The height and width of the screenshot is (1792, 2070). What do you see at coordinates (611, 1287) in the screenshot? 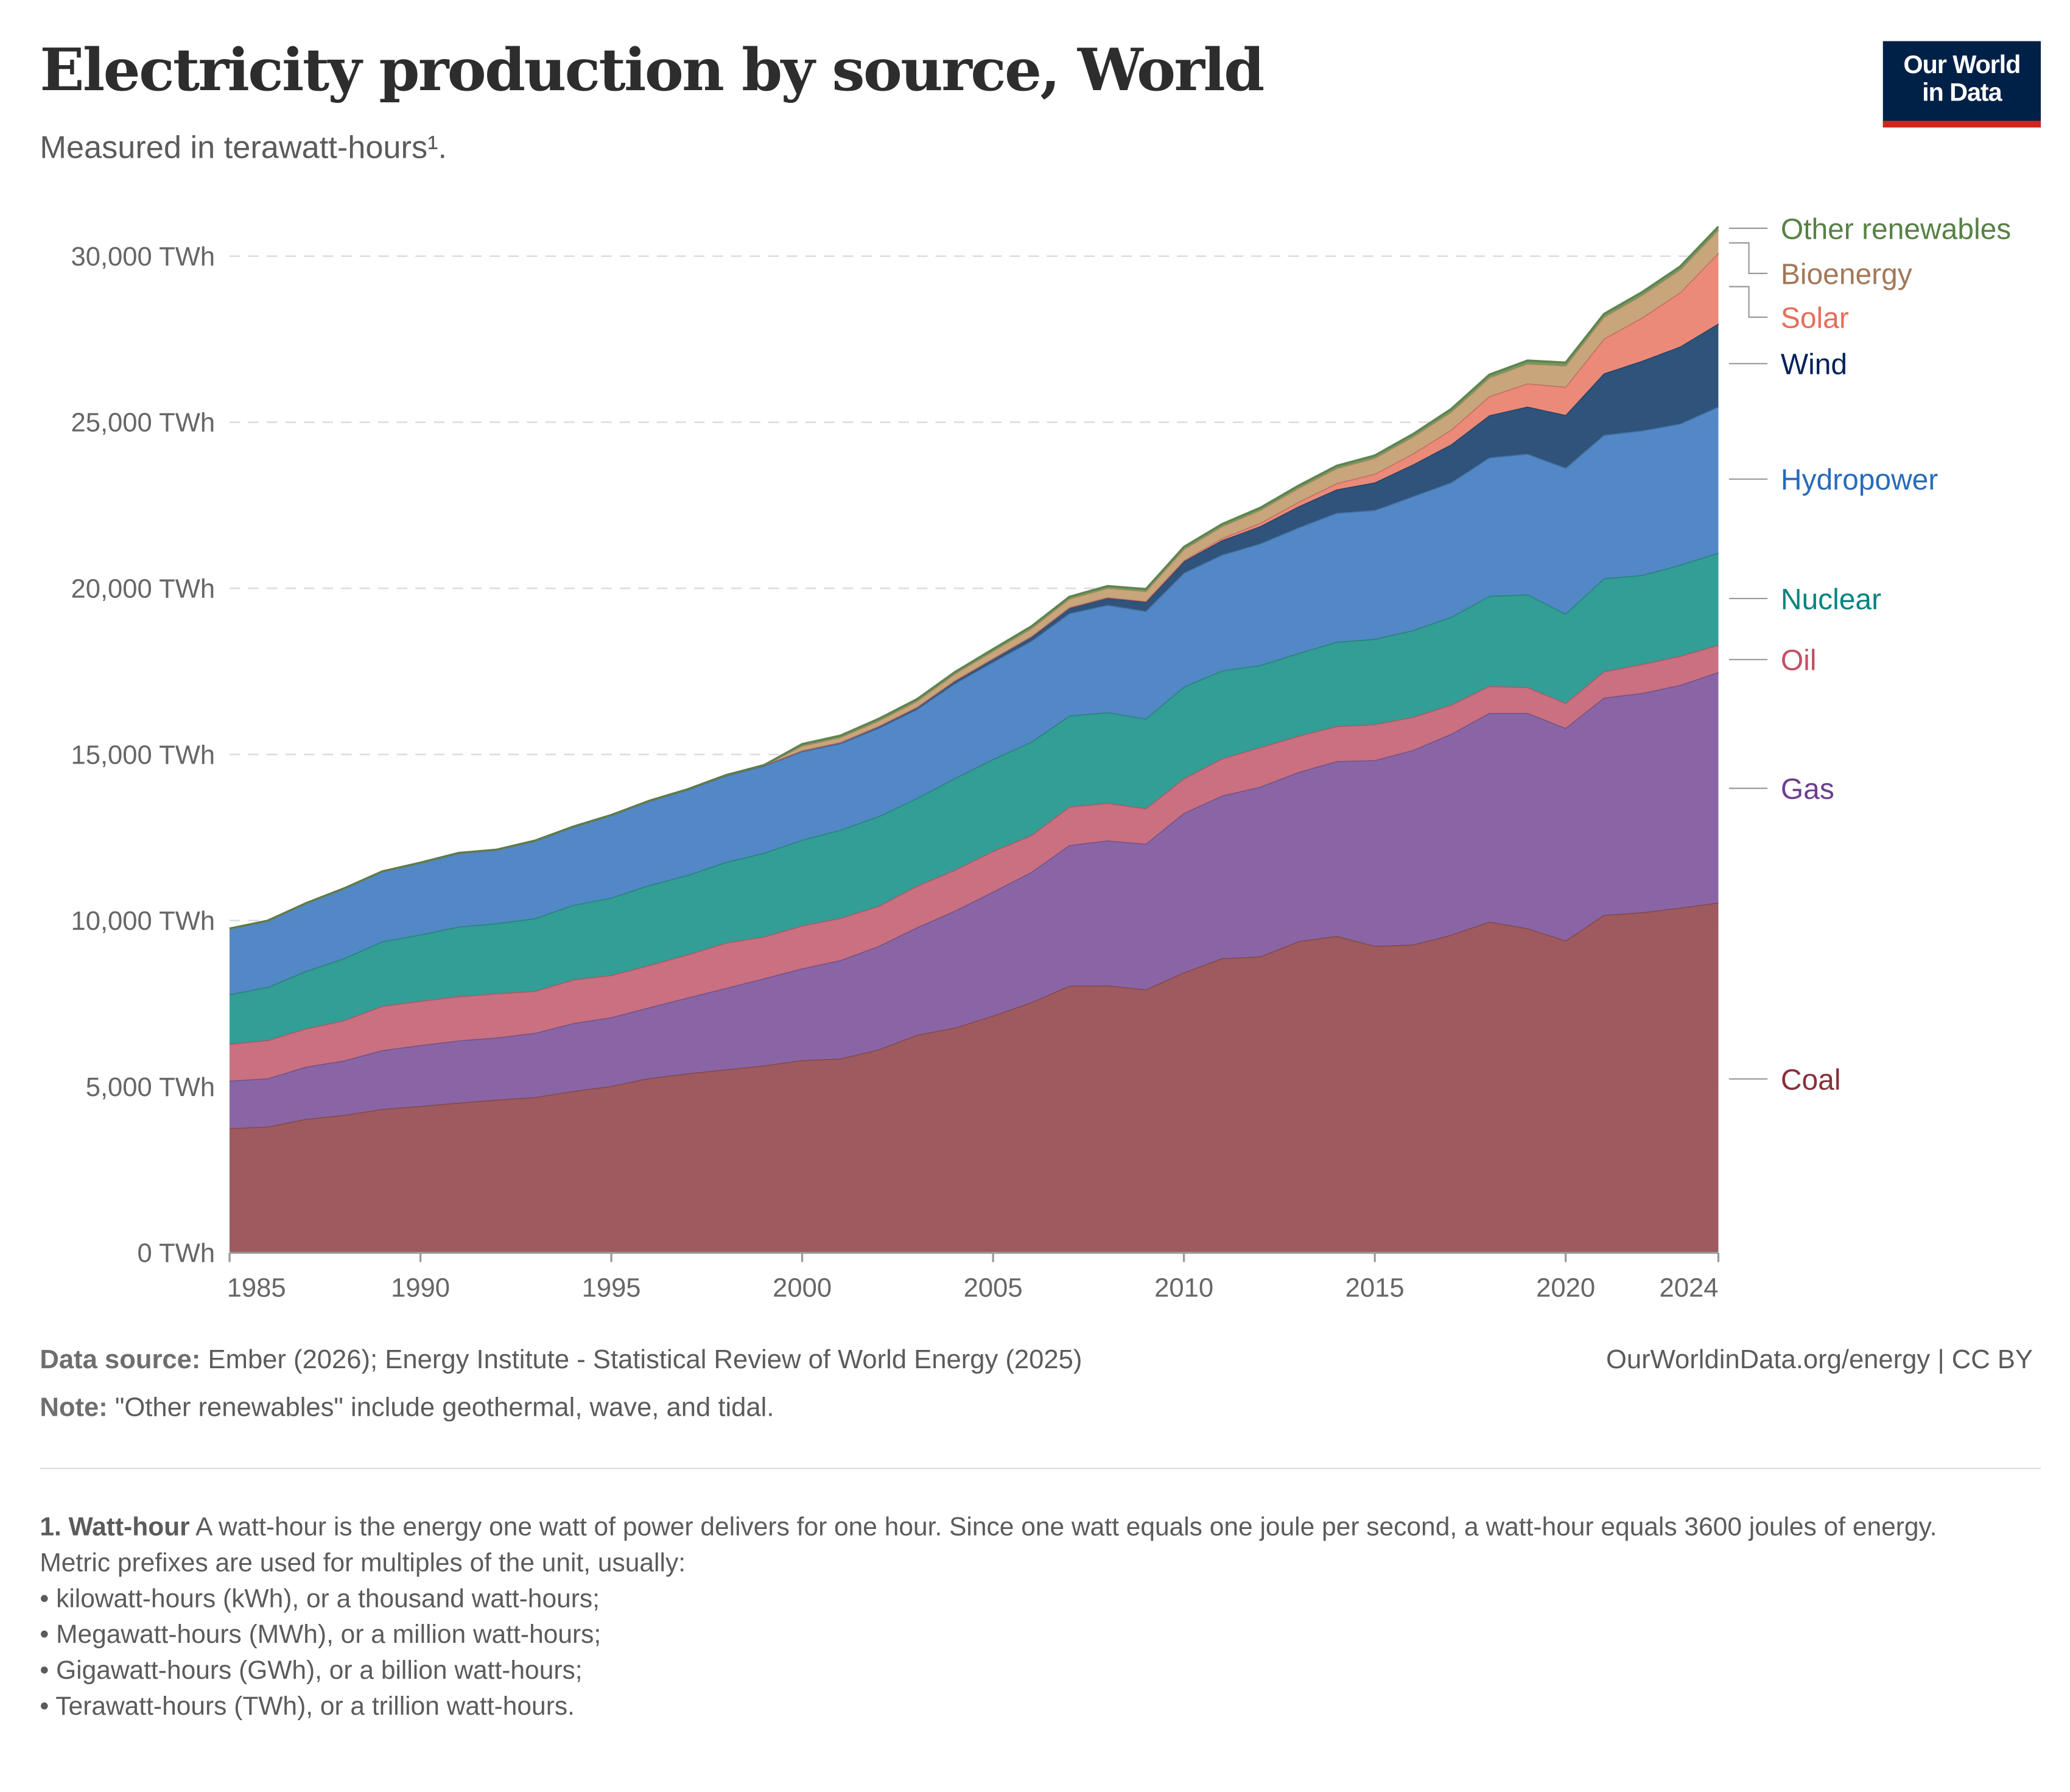
I see `x-tick-label: 1995` at bounding box center [611, 1287].